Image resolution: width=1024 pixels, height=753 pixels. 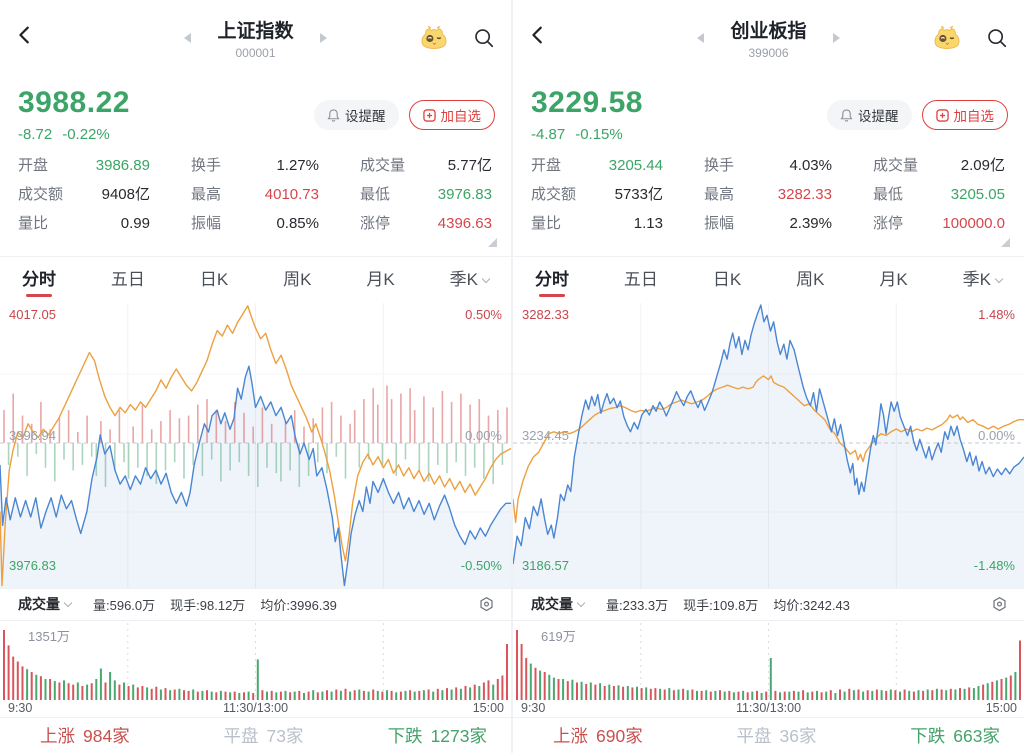 I want to click on stat-amount: 成交额 9408亿, so click(x=84, y=194).